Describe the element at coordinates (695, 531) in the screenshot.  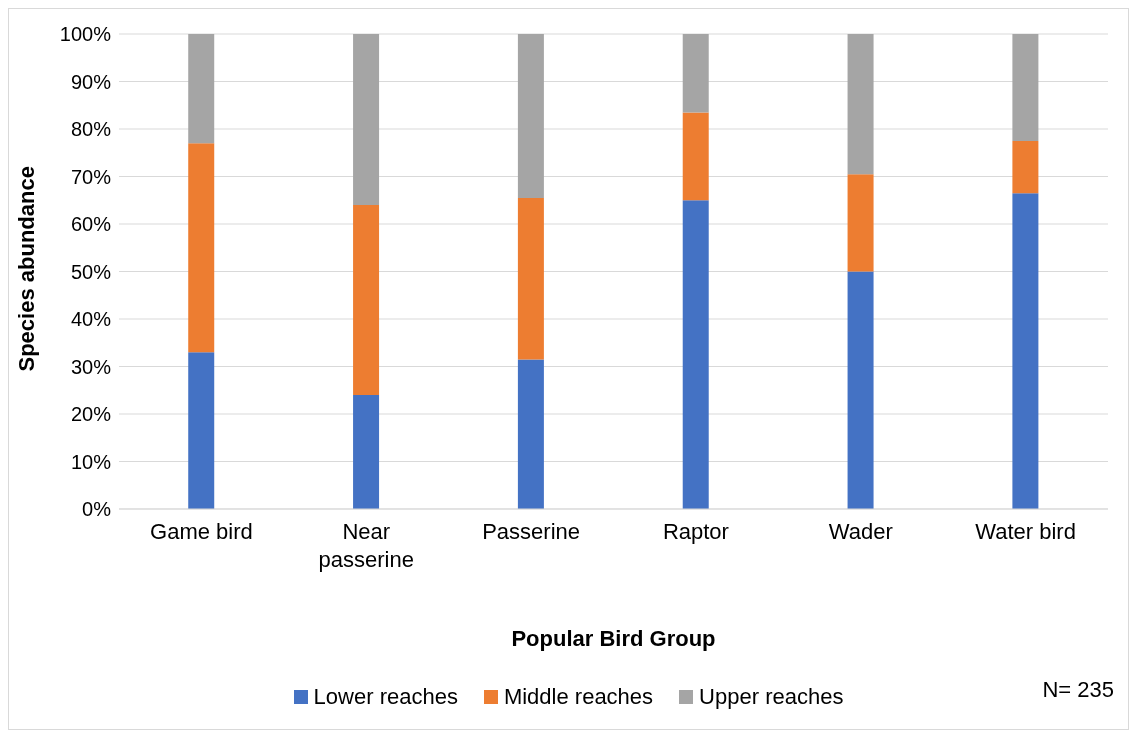
I see `x-tick-label: Raptor` at that location.